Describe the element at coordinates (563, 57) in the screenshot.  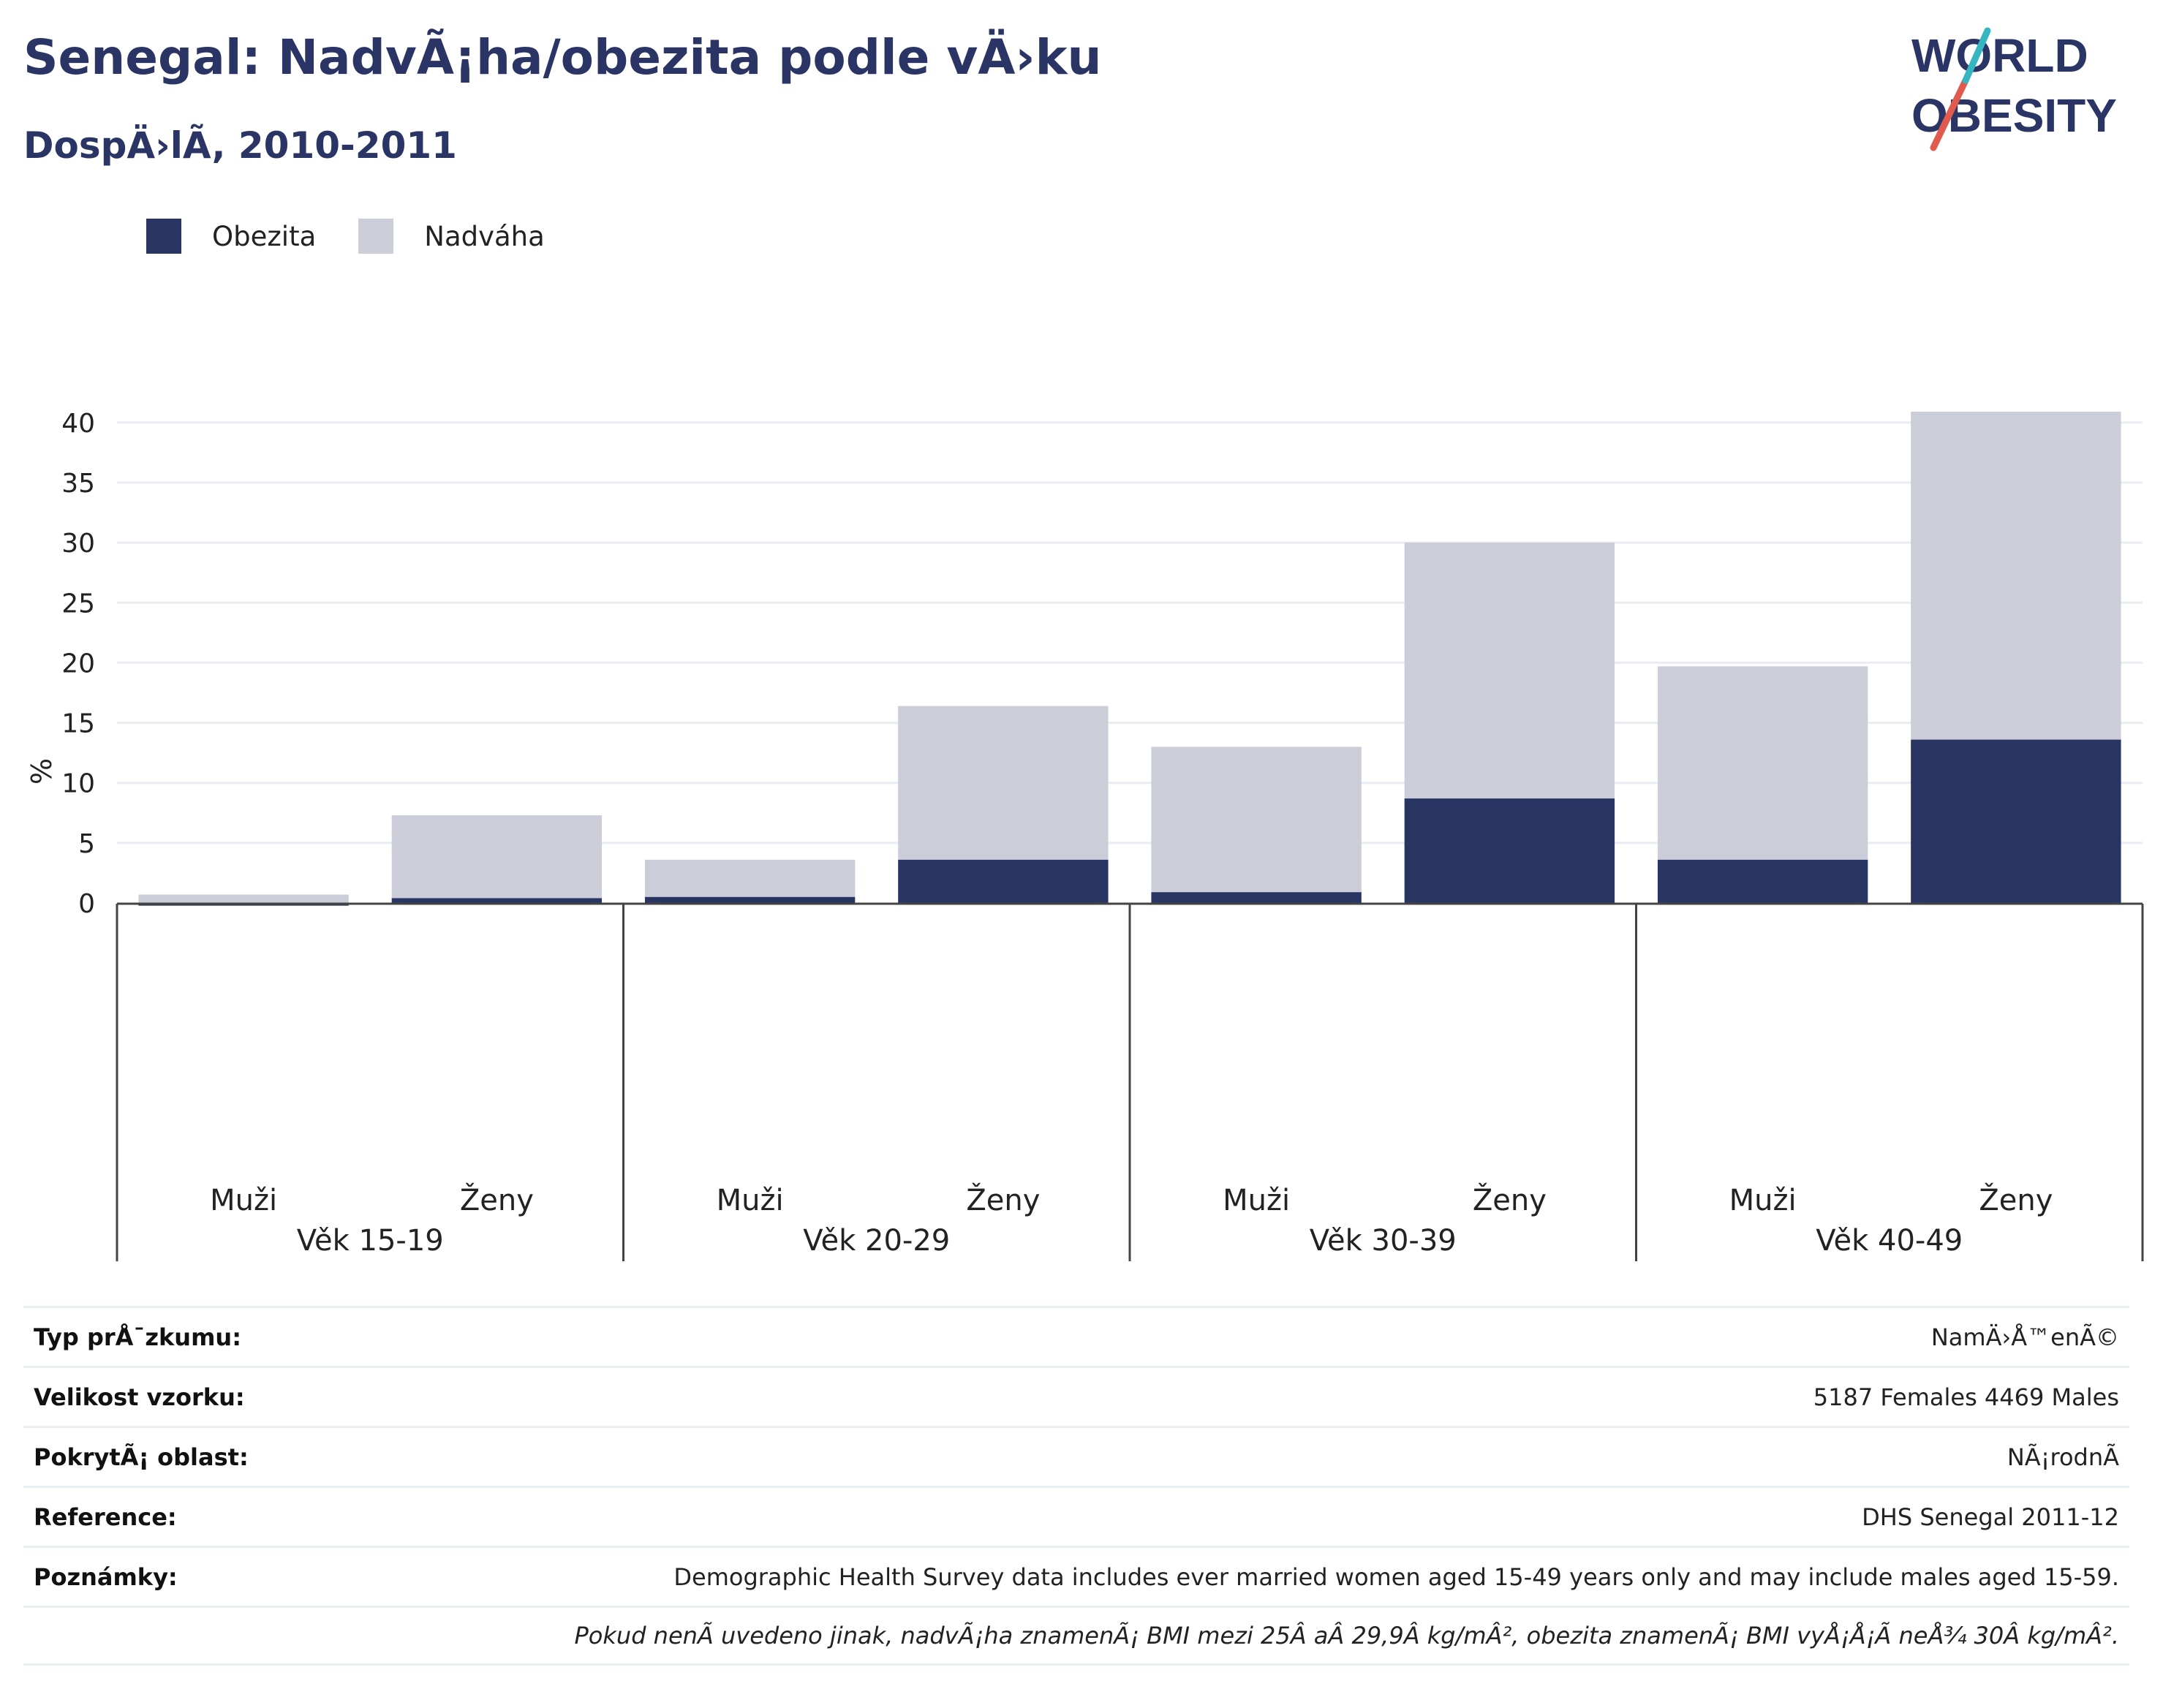
I see `chart-title: Senegal: NadvÃ¡ha/obezita podle vÄ›ku` at that location.